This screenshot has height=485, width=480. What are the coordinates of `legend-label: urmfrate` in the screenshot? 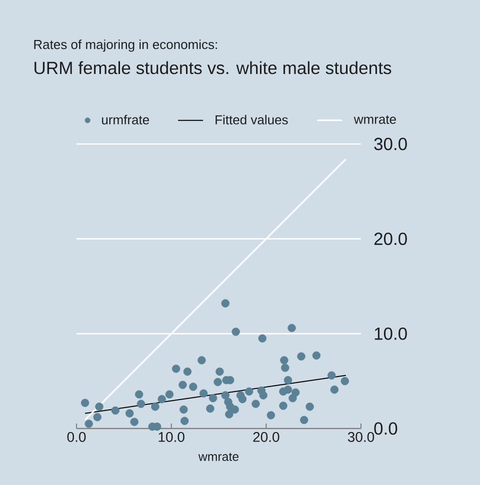 It's located at (126, 119).